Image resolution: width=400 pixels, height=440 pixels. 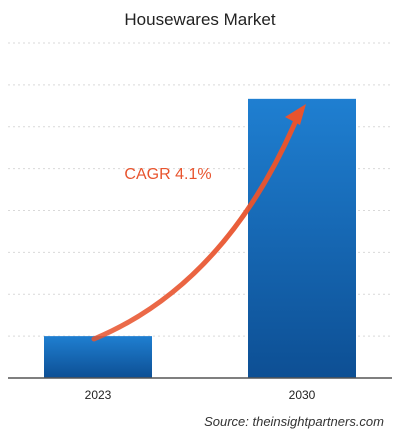 What do you see at coordinates (200, 19) in the screenshot?
I see `chart-title: Housewares Market` at bounding box center [200, 19].